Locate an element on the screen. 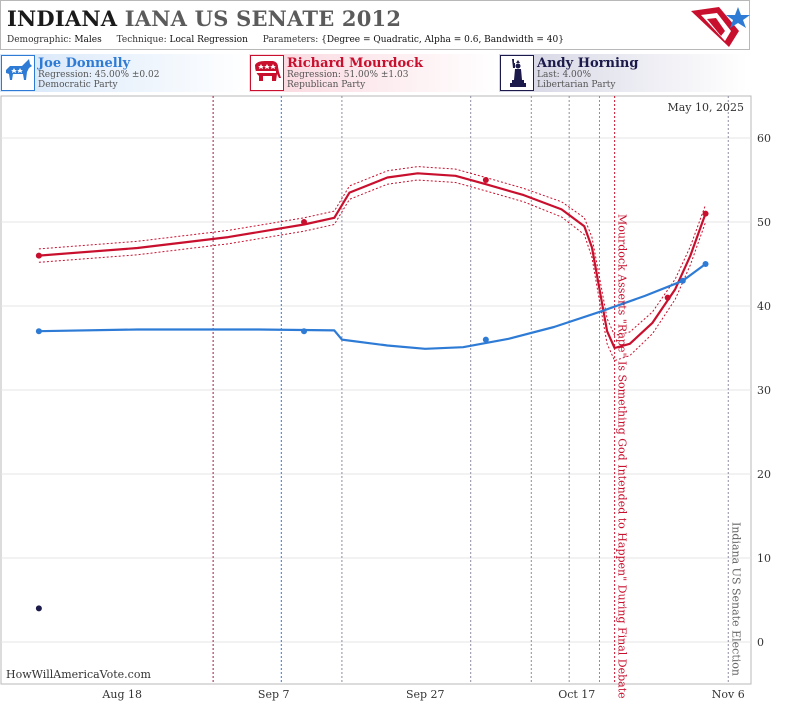 The height and width of the screenshot is (704, 789). demographic-label: Demographic: is located at coordinates (39, 40).